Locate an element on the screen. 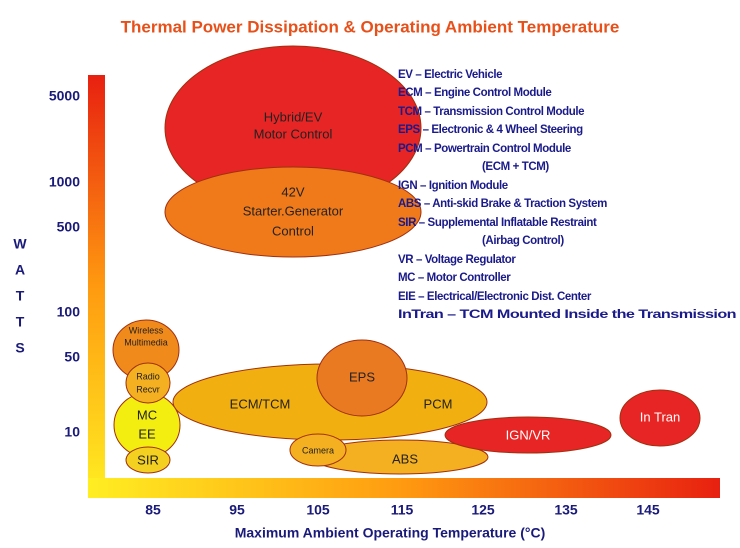 The width and height of the screenshot is (740, 548). region-sir is located at coordinates (148, 460).